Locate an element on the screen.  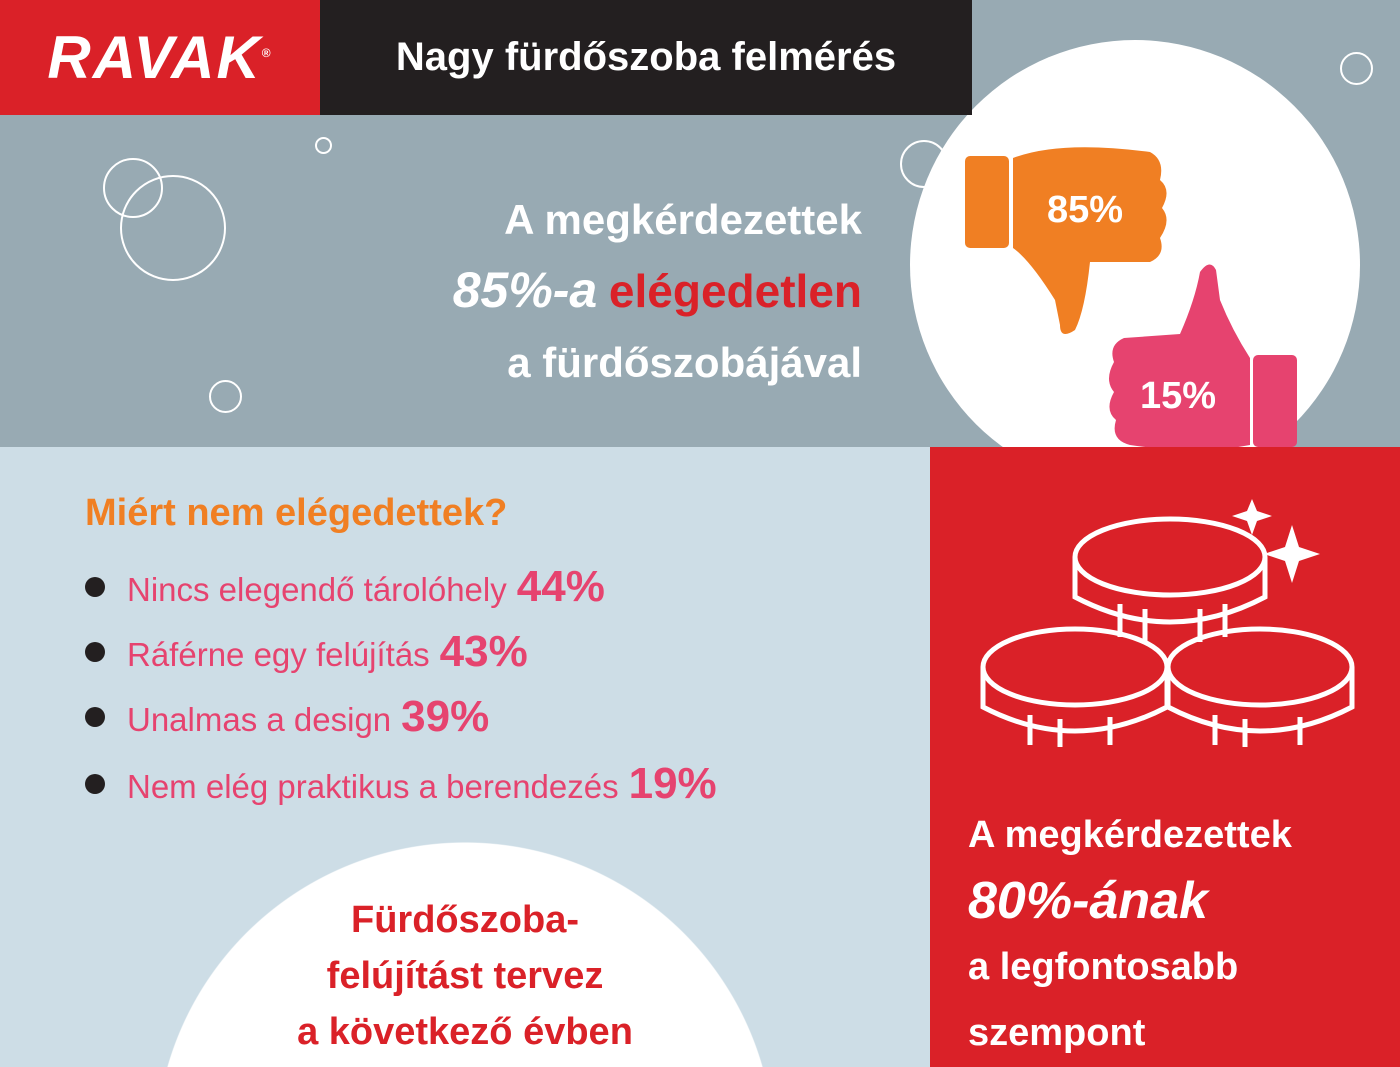
headline-percent: 85%-a is located at coordinates (525, 290).